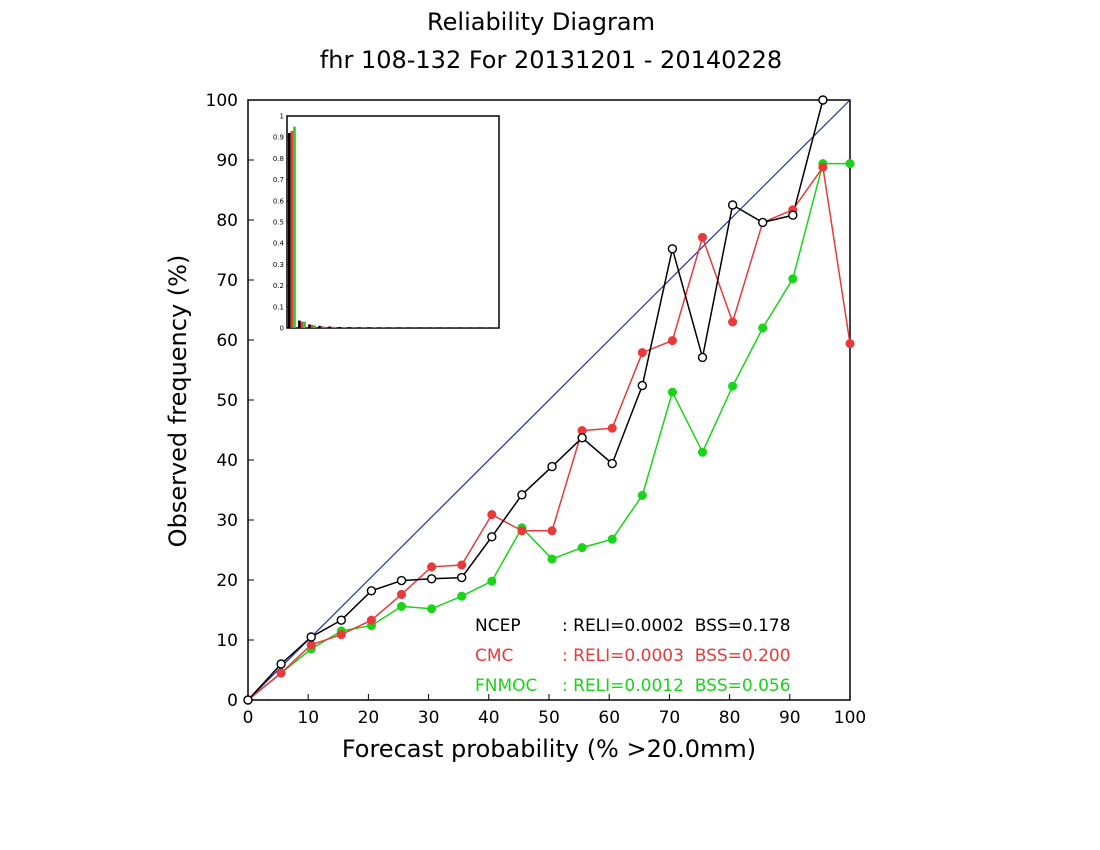  I want to click on x-tick-label: 70, so click(670, 718).